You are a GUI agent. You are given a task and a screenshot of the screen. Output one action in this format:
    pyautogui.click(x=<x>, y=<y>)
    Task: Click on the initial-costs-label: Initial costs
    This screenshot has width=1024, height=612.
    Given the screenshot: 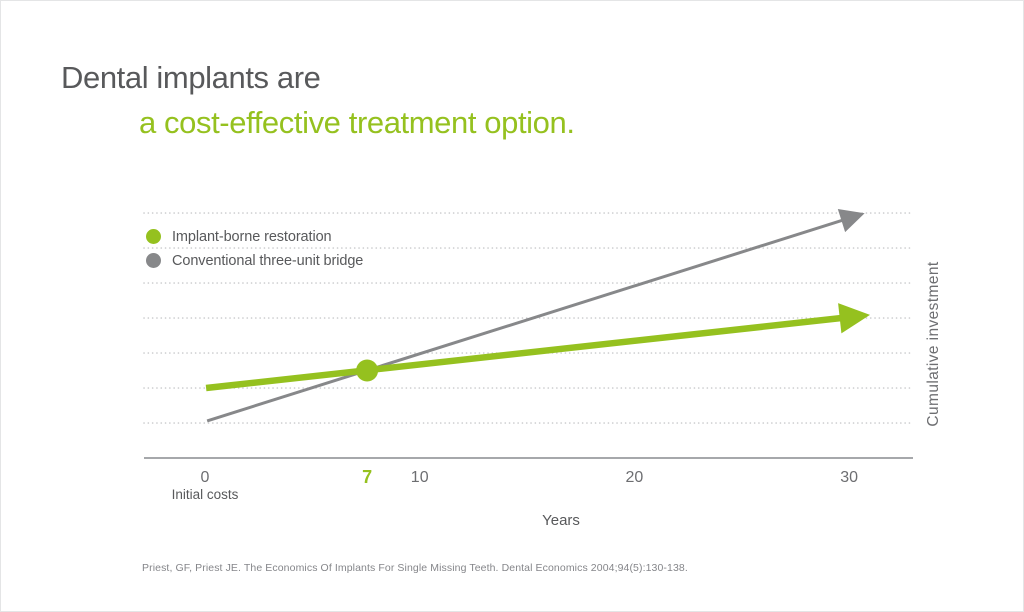 What is the action you would take?
    pyautogui.click(x=205, y=494)
    